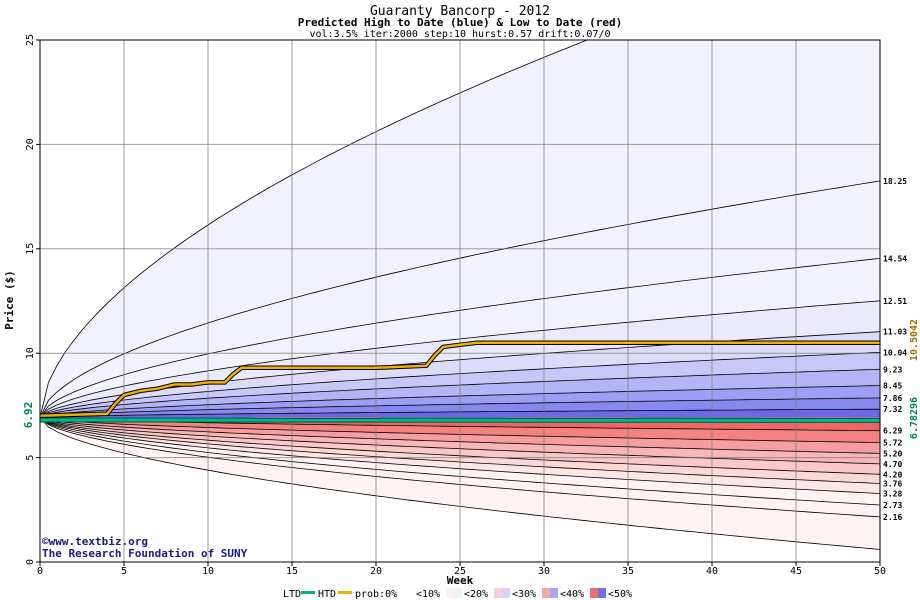  I want to click on legend-10-label: <10%, so click(428, 594).